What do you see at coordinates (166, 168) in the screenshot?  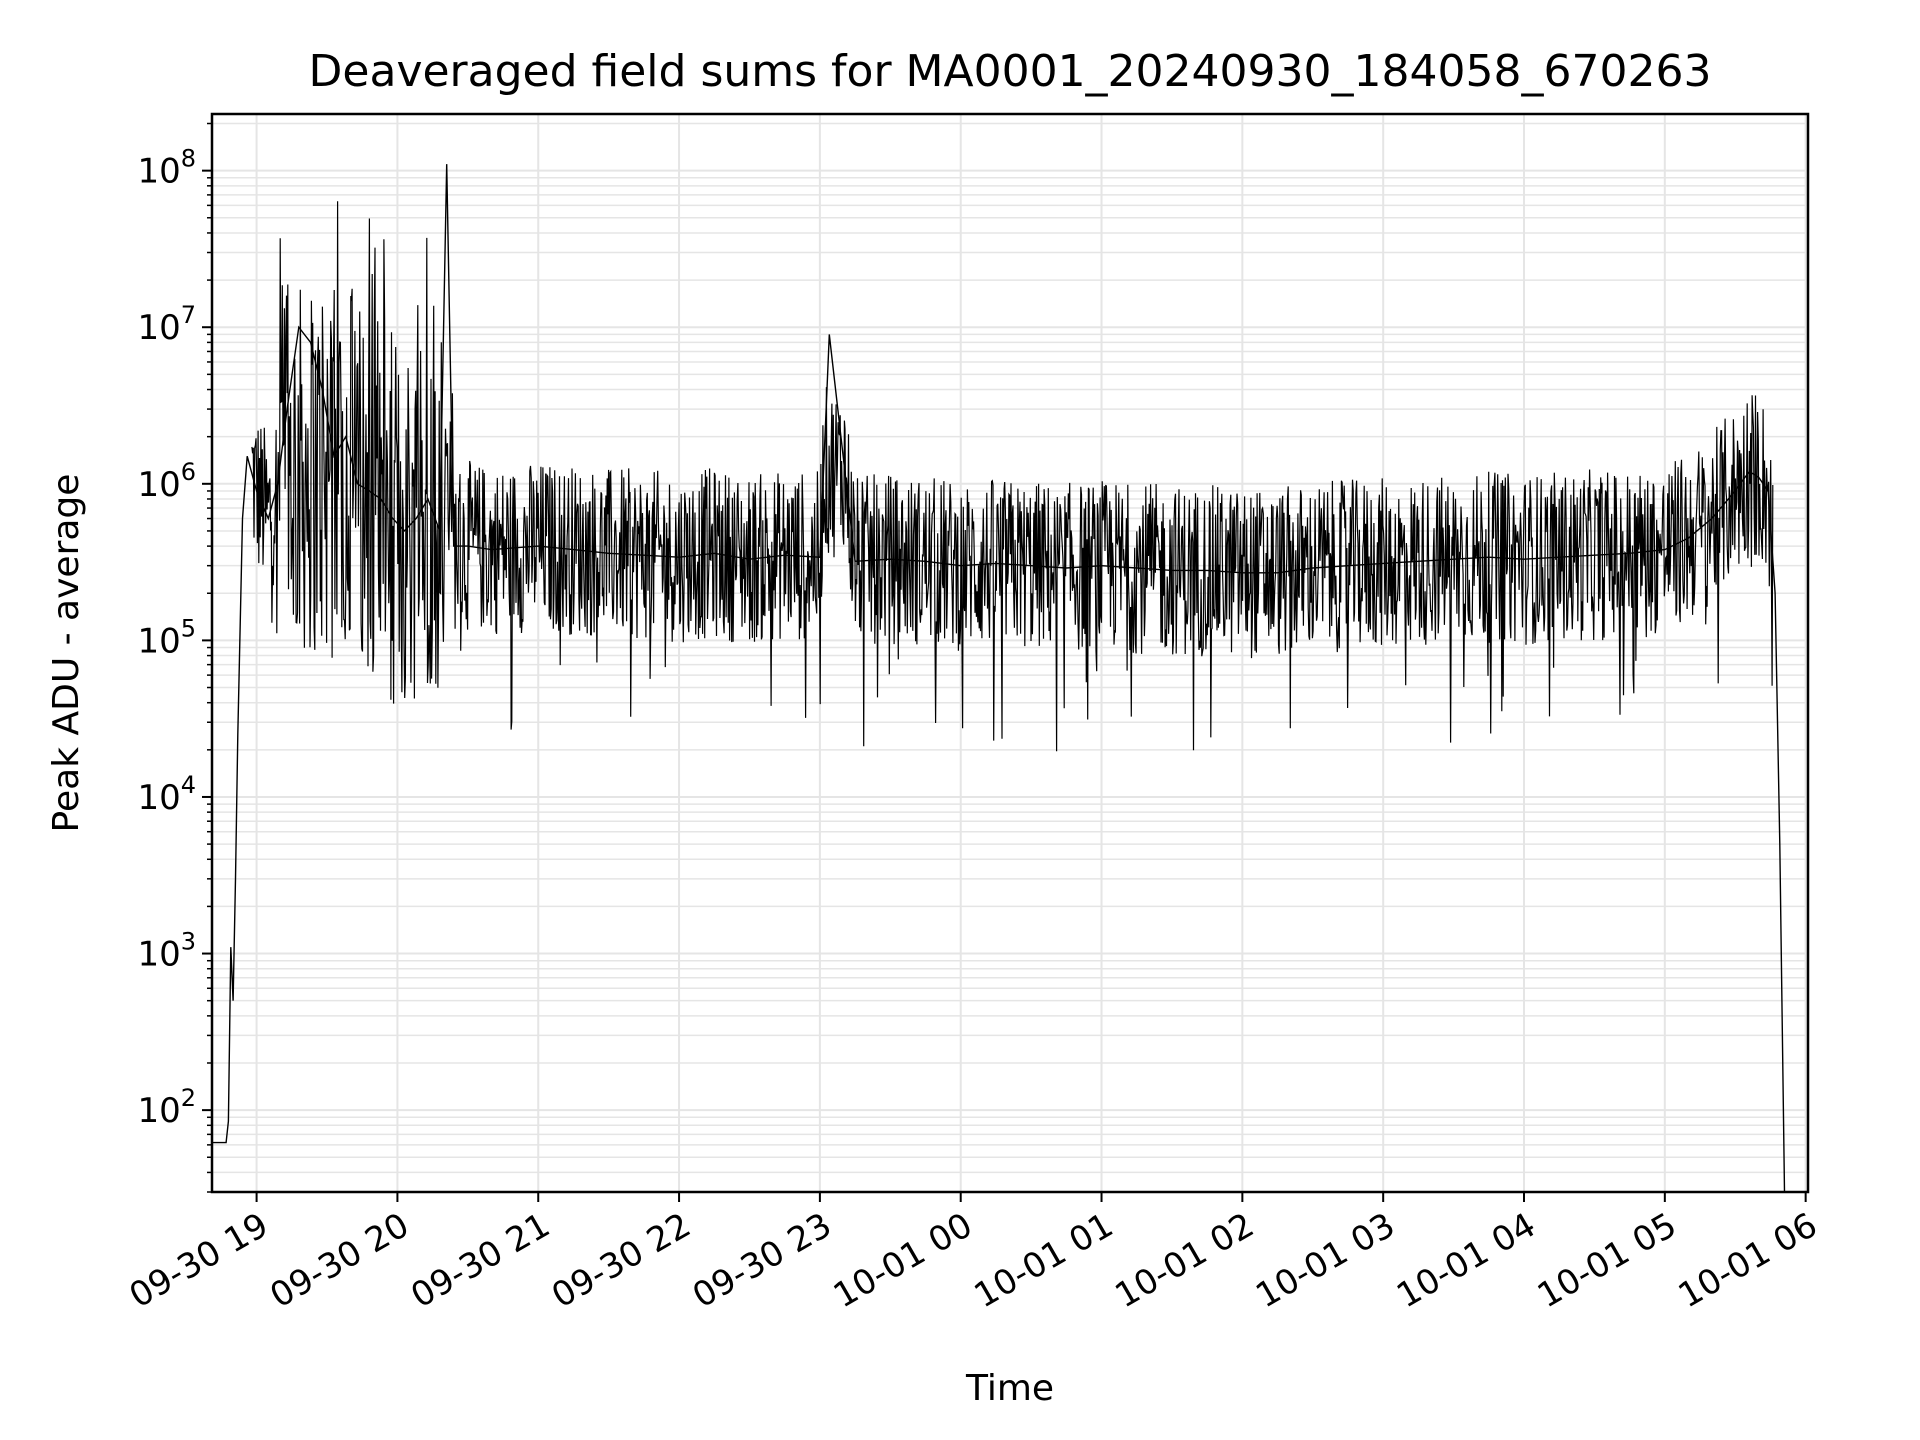 I see `y-tick-label: 10⁸` at bounding box center [166, 168].